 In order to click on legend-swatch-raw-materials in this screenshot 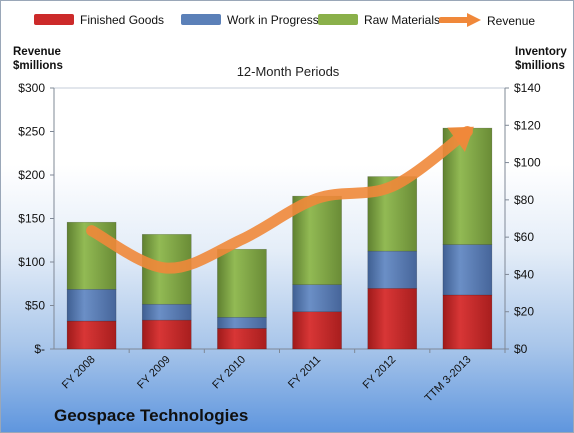, I will do `click(338, 19)`.